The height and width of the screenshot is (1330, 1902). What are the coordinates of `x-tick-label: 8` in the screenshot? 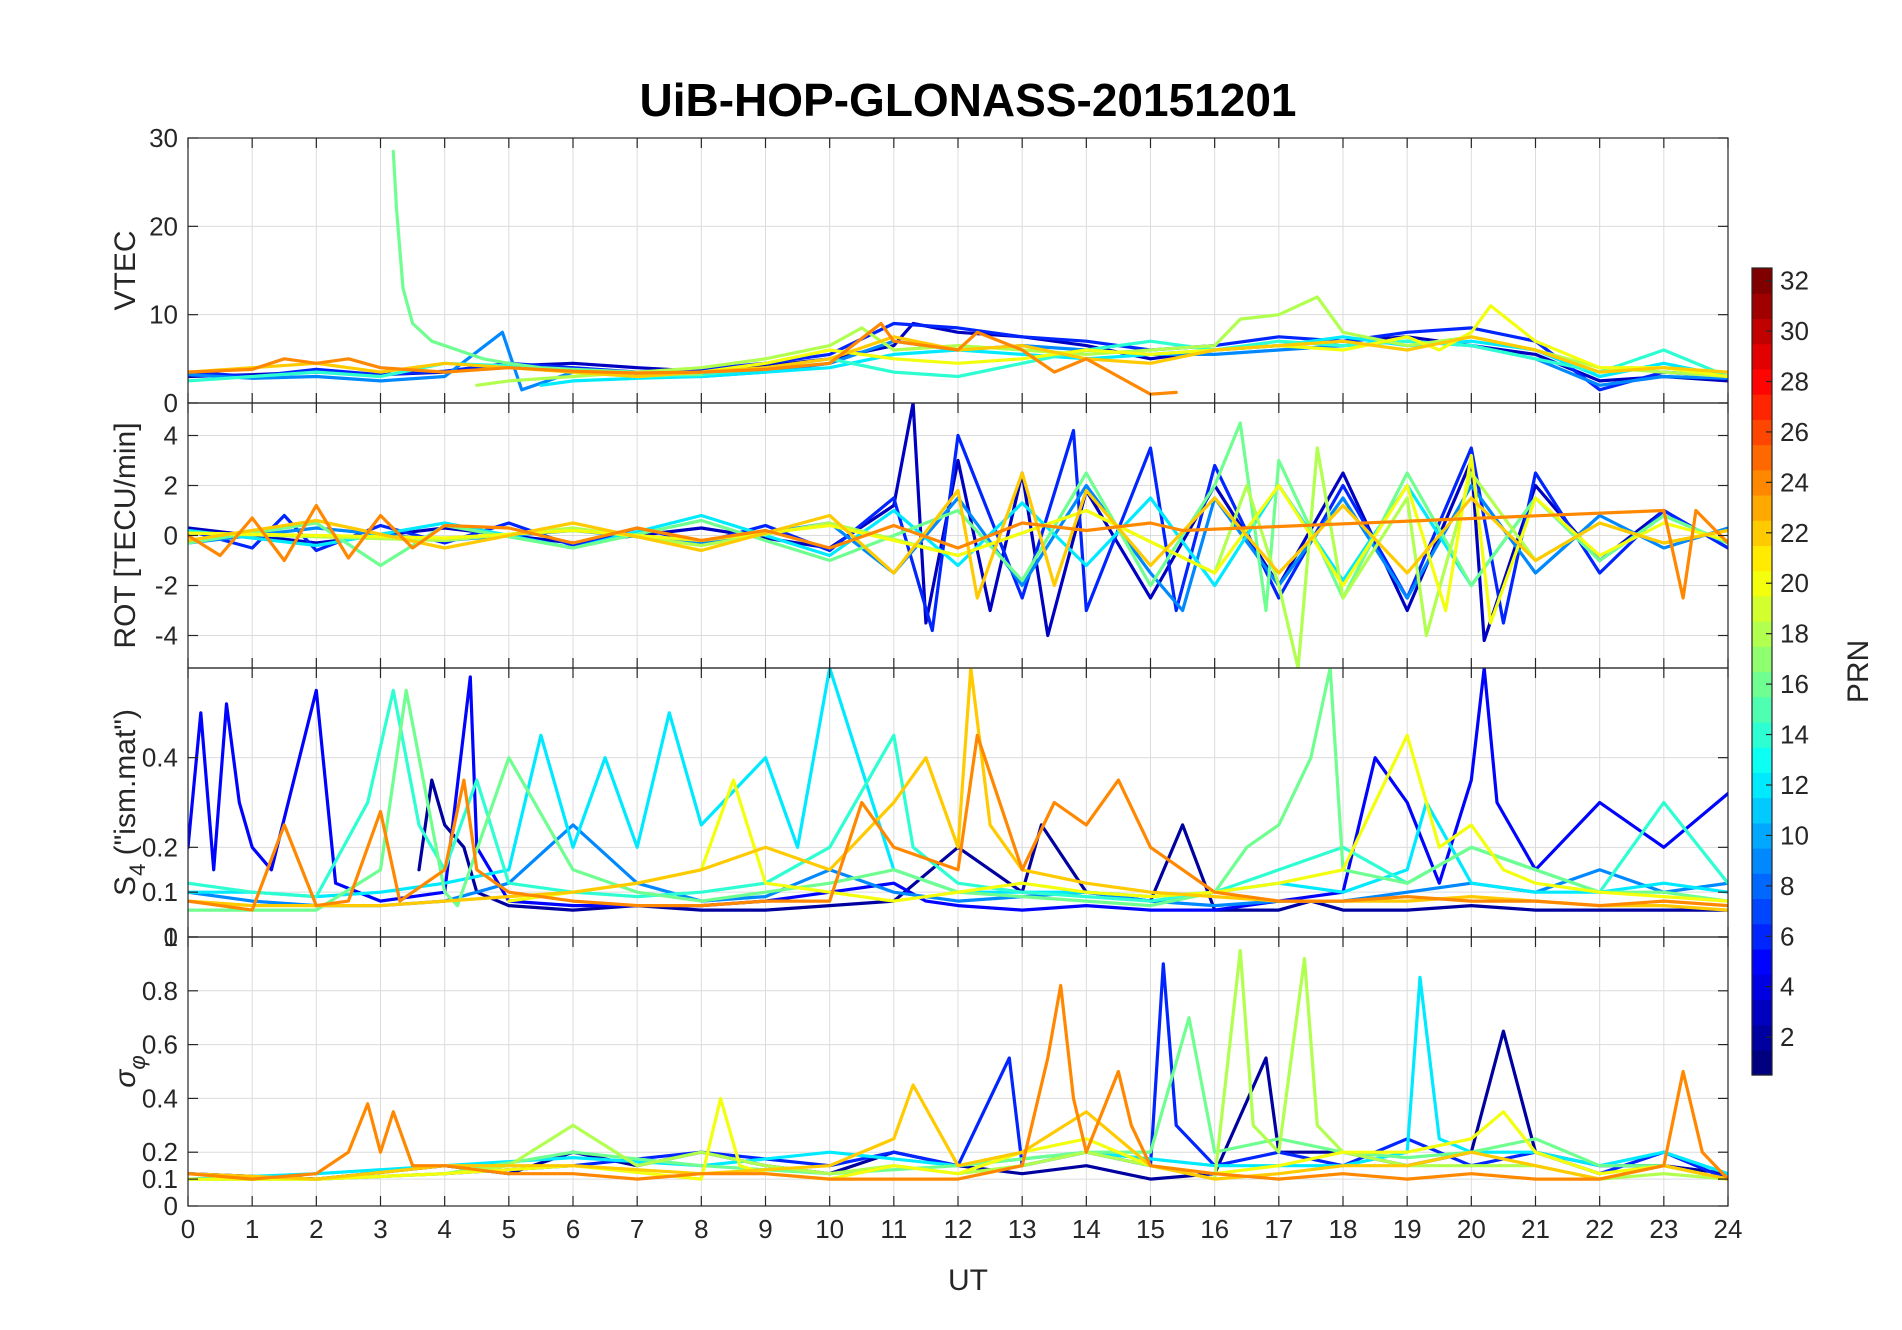 It's located at (701, 1229).